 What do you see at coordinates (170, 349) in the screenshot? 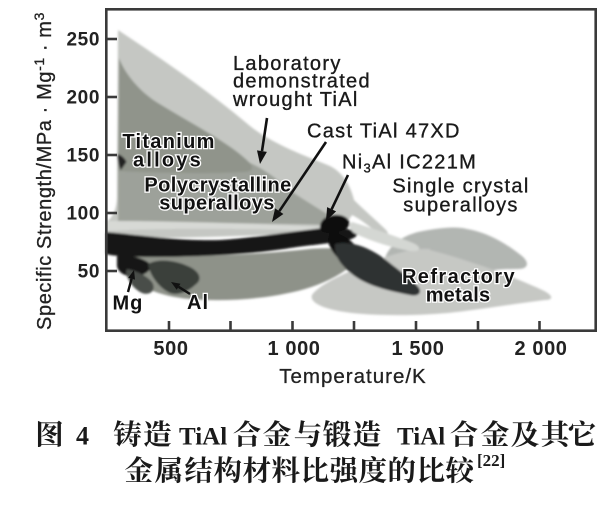
I see `svg-text: 500` at bounding box center [170, 349].